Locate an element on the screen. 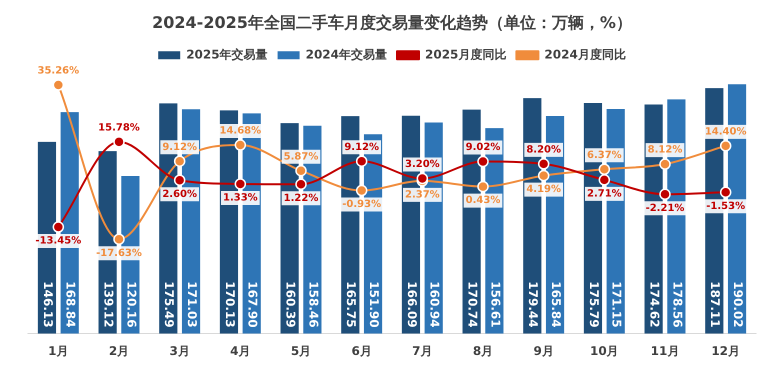 The width and height of the screenshot is (784, 374). x-tick-label: 11月 is located at coordinates (665, 351).